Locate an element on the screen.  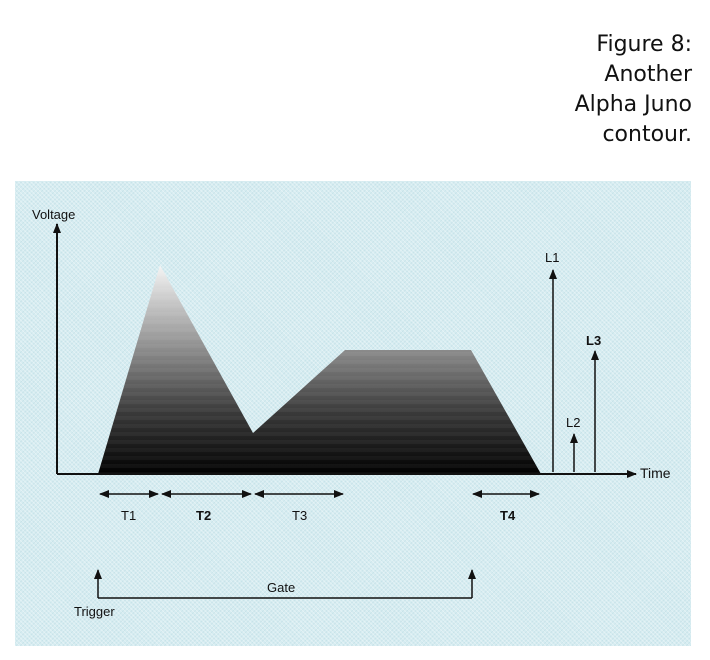
x-axis-label: Time is located at coordinates (655, 473).